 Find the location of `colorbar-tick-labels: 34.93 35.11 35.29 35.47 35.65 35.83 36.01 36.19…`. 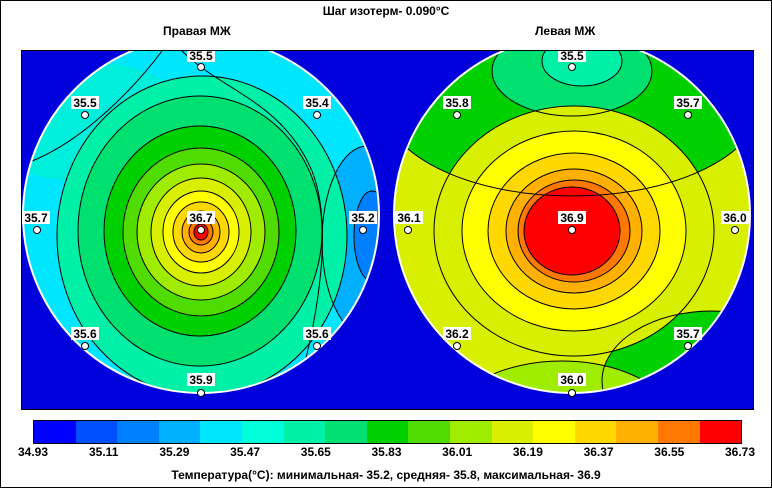

colorbar-tick-labels: 34.93 35.11 35.29 35.47 35.65 35.83 36.01 36.19… is located at coordinates (386, 453).